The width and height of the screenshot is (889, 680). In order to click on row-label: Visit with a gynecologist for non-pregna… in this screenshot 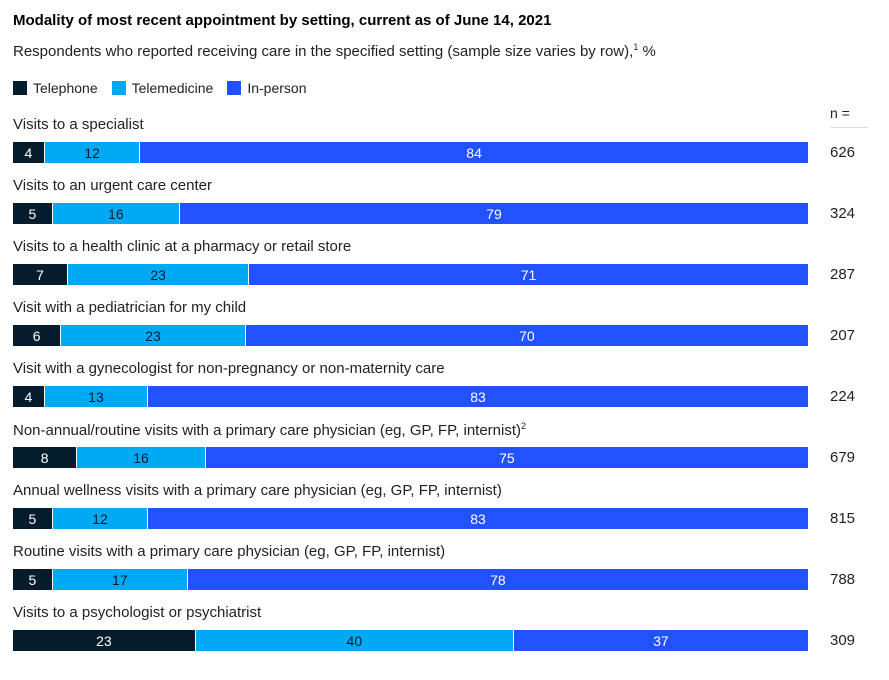, I will do `click(229, 368)`.